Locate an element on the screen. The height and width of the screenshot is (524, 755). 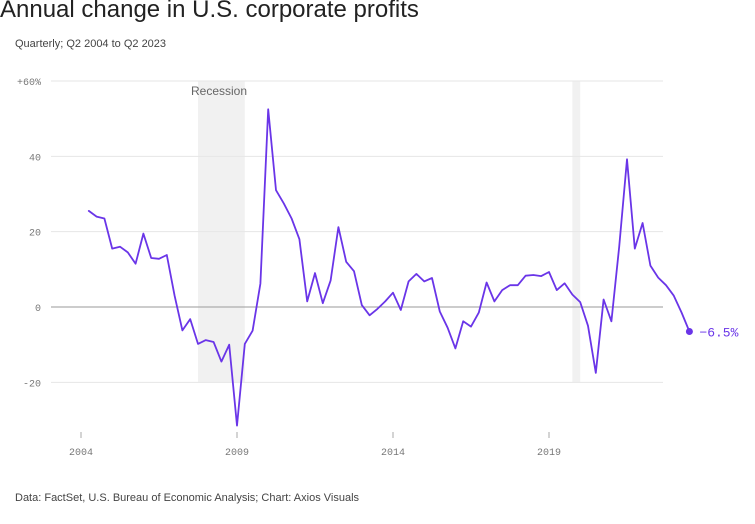
end-point is located at coordinates (689, 331).